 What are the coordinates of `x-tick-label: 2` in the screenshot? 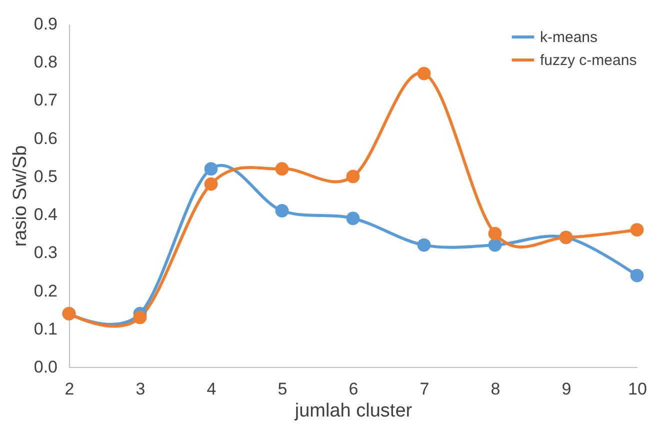 It's located at (69, 389).